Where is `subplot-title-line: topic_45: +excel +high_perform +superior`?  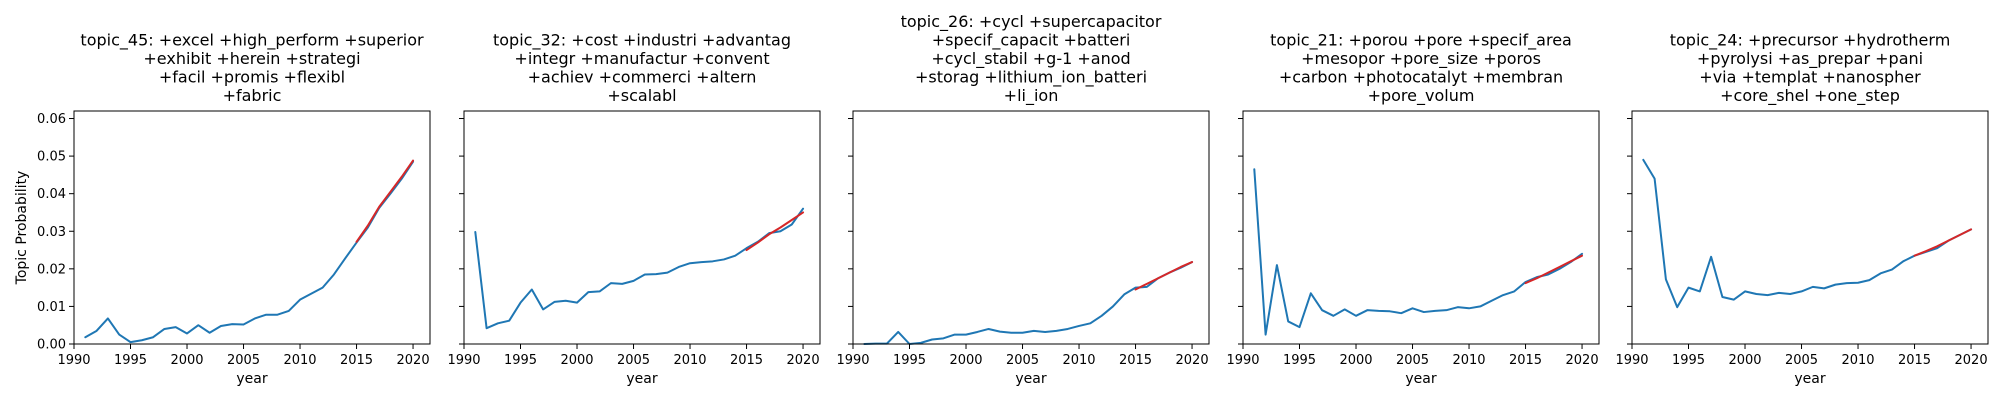 subplot-title-line: topic_45: +excel +high_perform +superior is located at coordinates (252, 41).